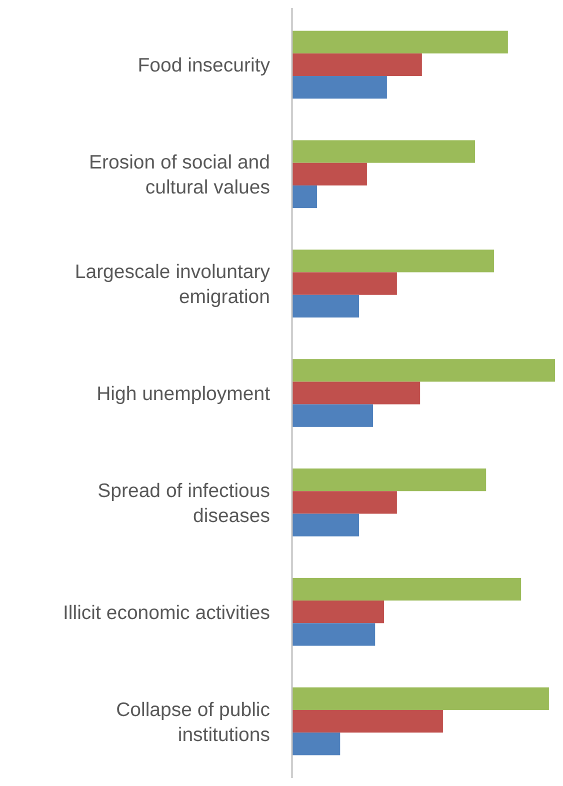  I want to click on y-tick-label: Largescale involuntary emigration, so click(172, 284).